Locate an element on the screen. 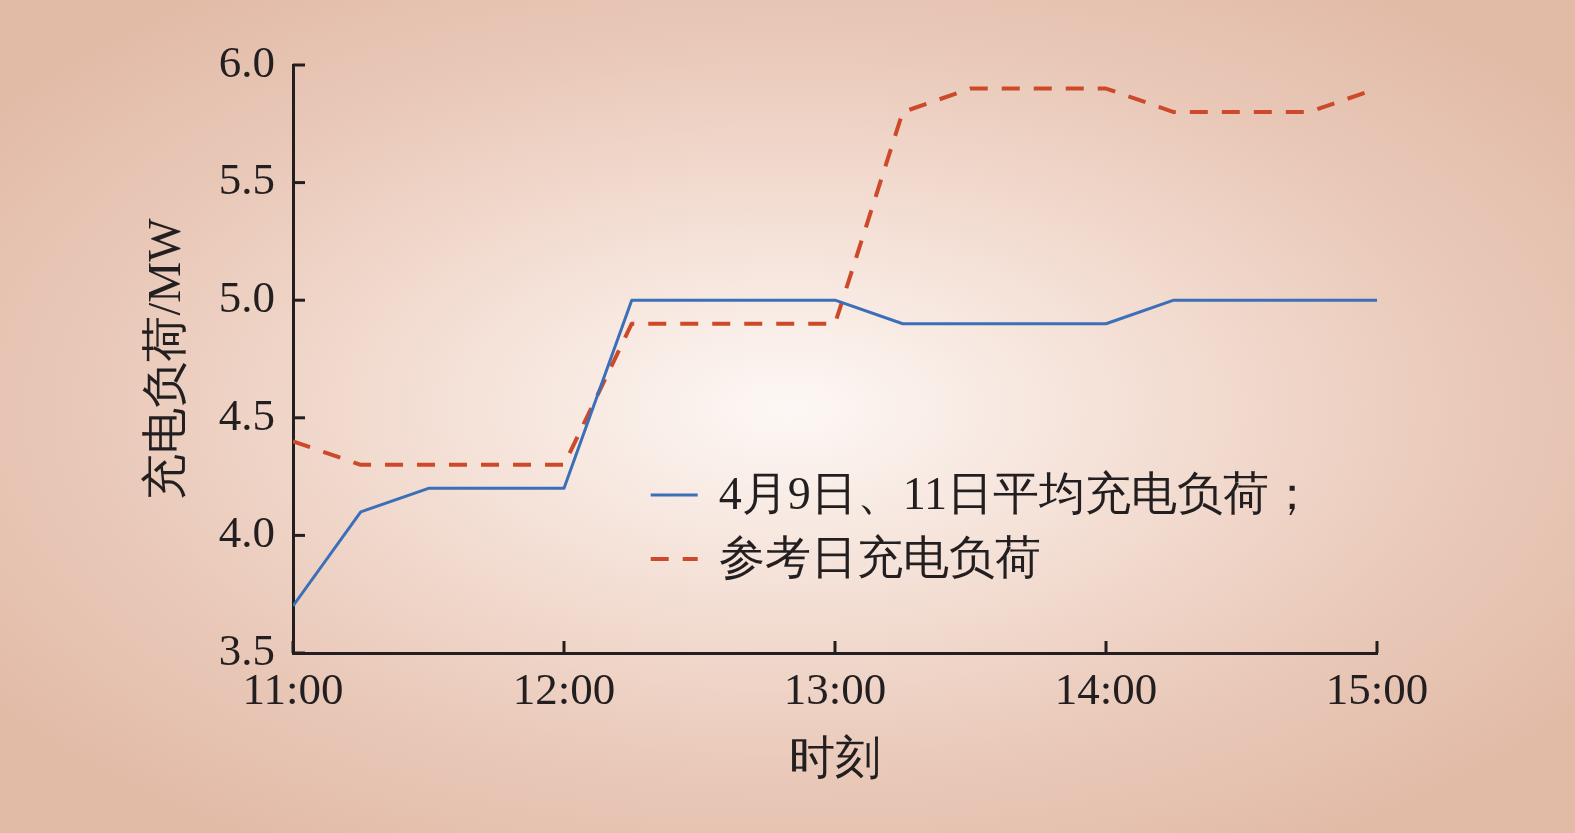 The width and height of the screenshot is (1575, 833). y-tick-label: 5.5 is located at coordinates (246, 179).